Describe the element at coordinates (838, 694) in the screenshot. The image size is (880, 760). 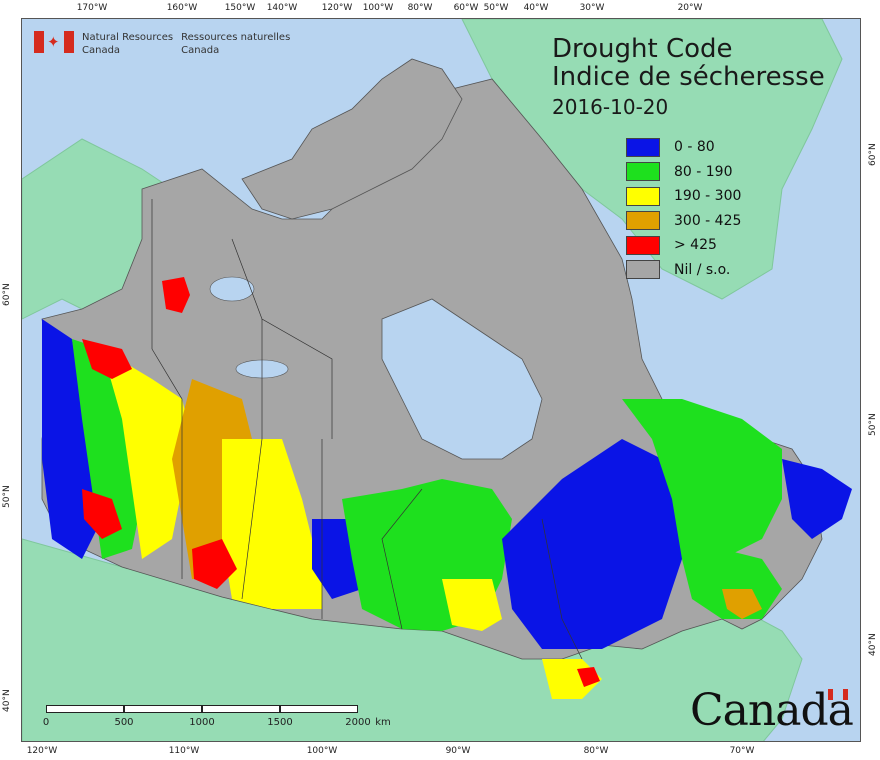
I see `wordmark-flag-icon` at that location.